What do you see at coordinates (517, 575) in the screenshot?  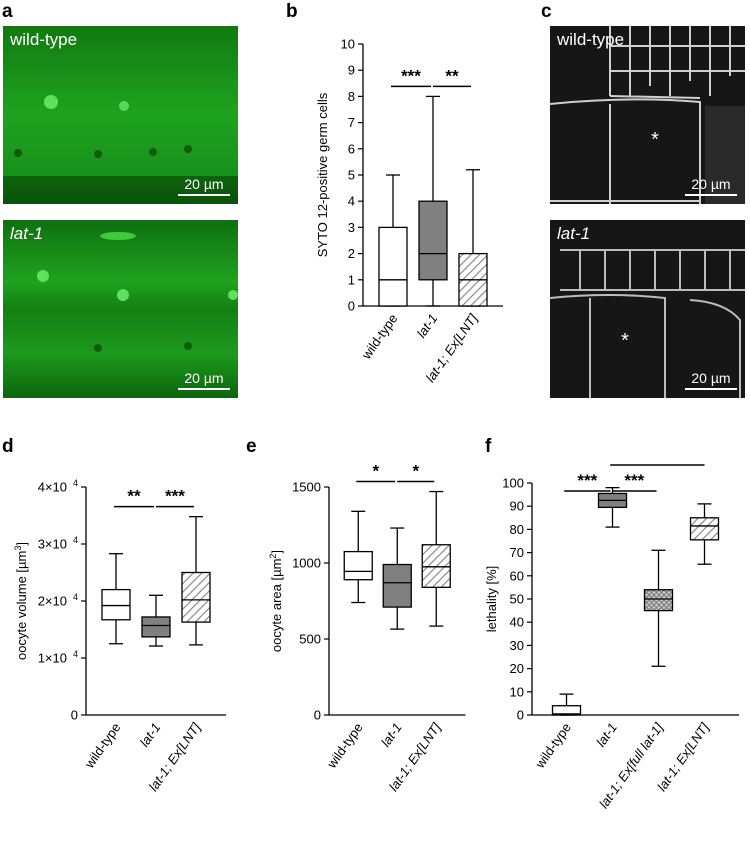 I see `y-tick-label-f: 60` at bounding box center [517, 575].